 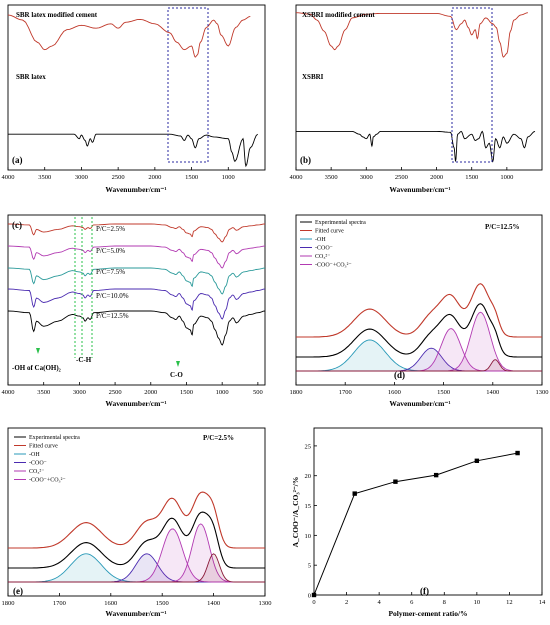 What do you see at coordinates (427, 613) in the screenshot?
I see `x-axis-label: Polymer-cement ratio/%` at bounding box center [427, 613].